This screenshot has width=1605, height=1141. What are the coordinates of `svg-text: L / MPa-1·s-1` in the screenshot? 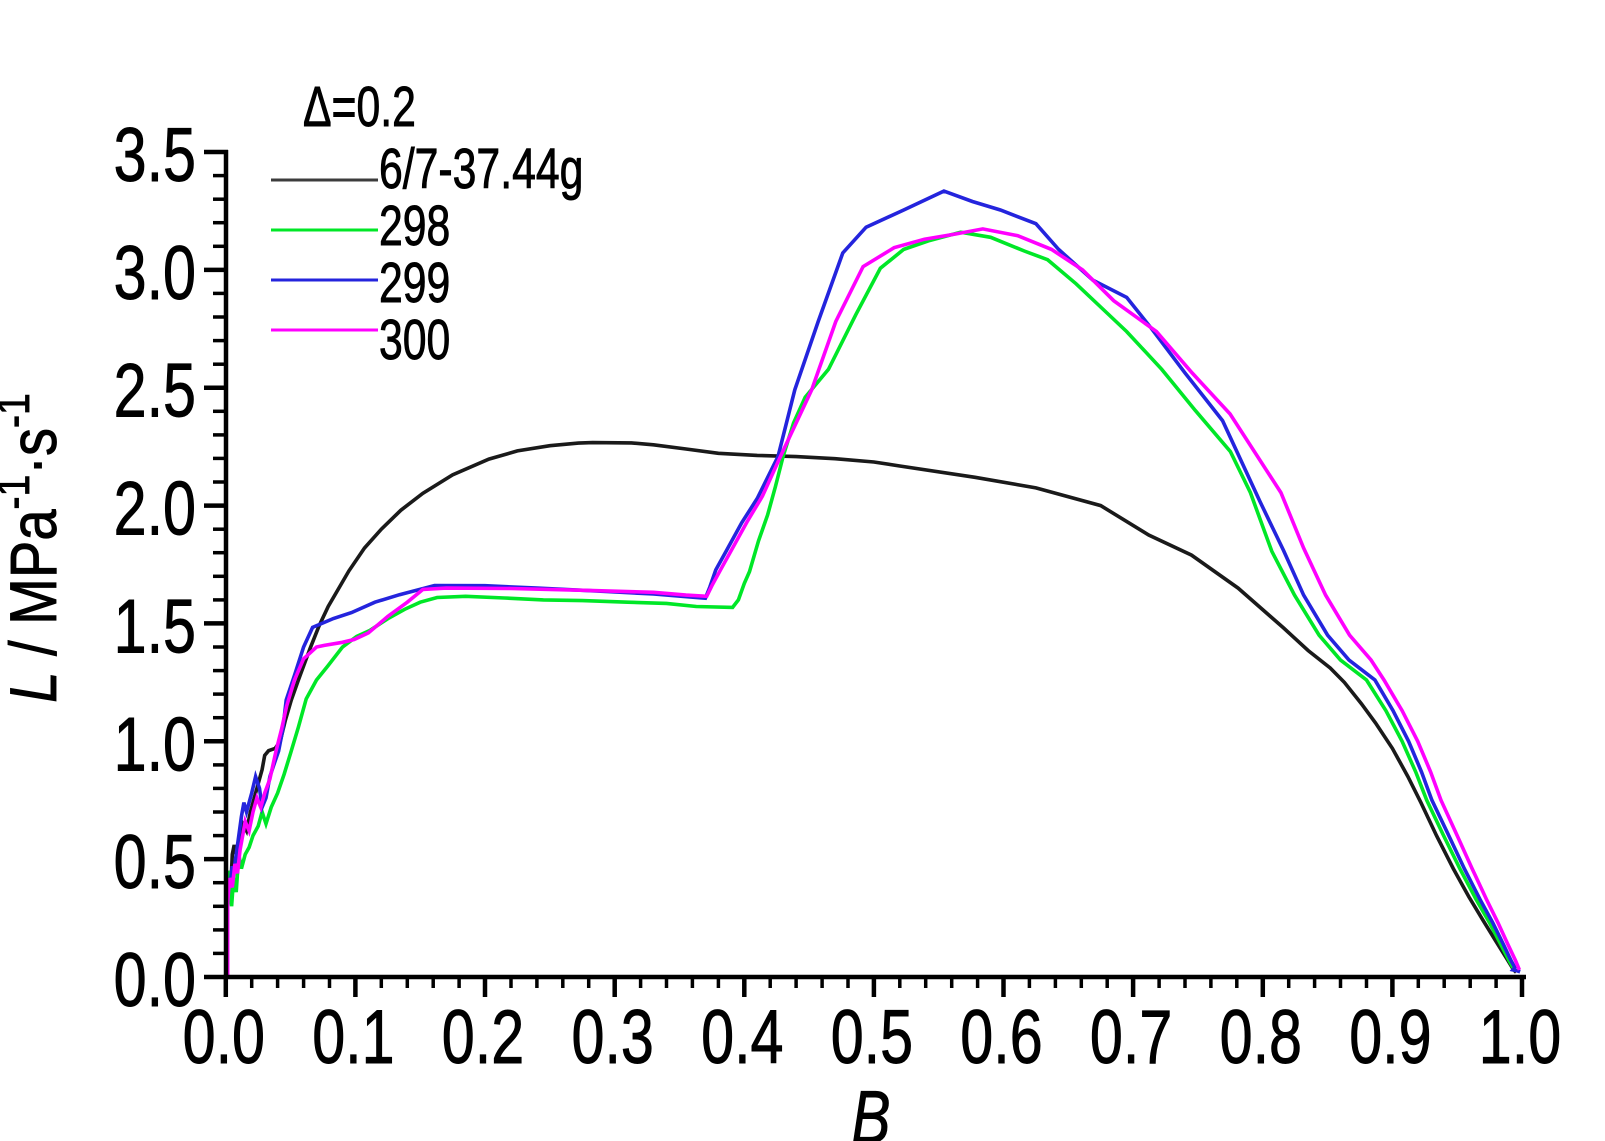 It's located at (35, 548).